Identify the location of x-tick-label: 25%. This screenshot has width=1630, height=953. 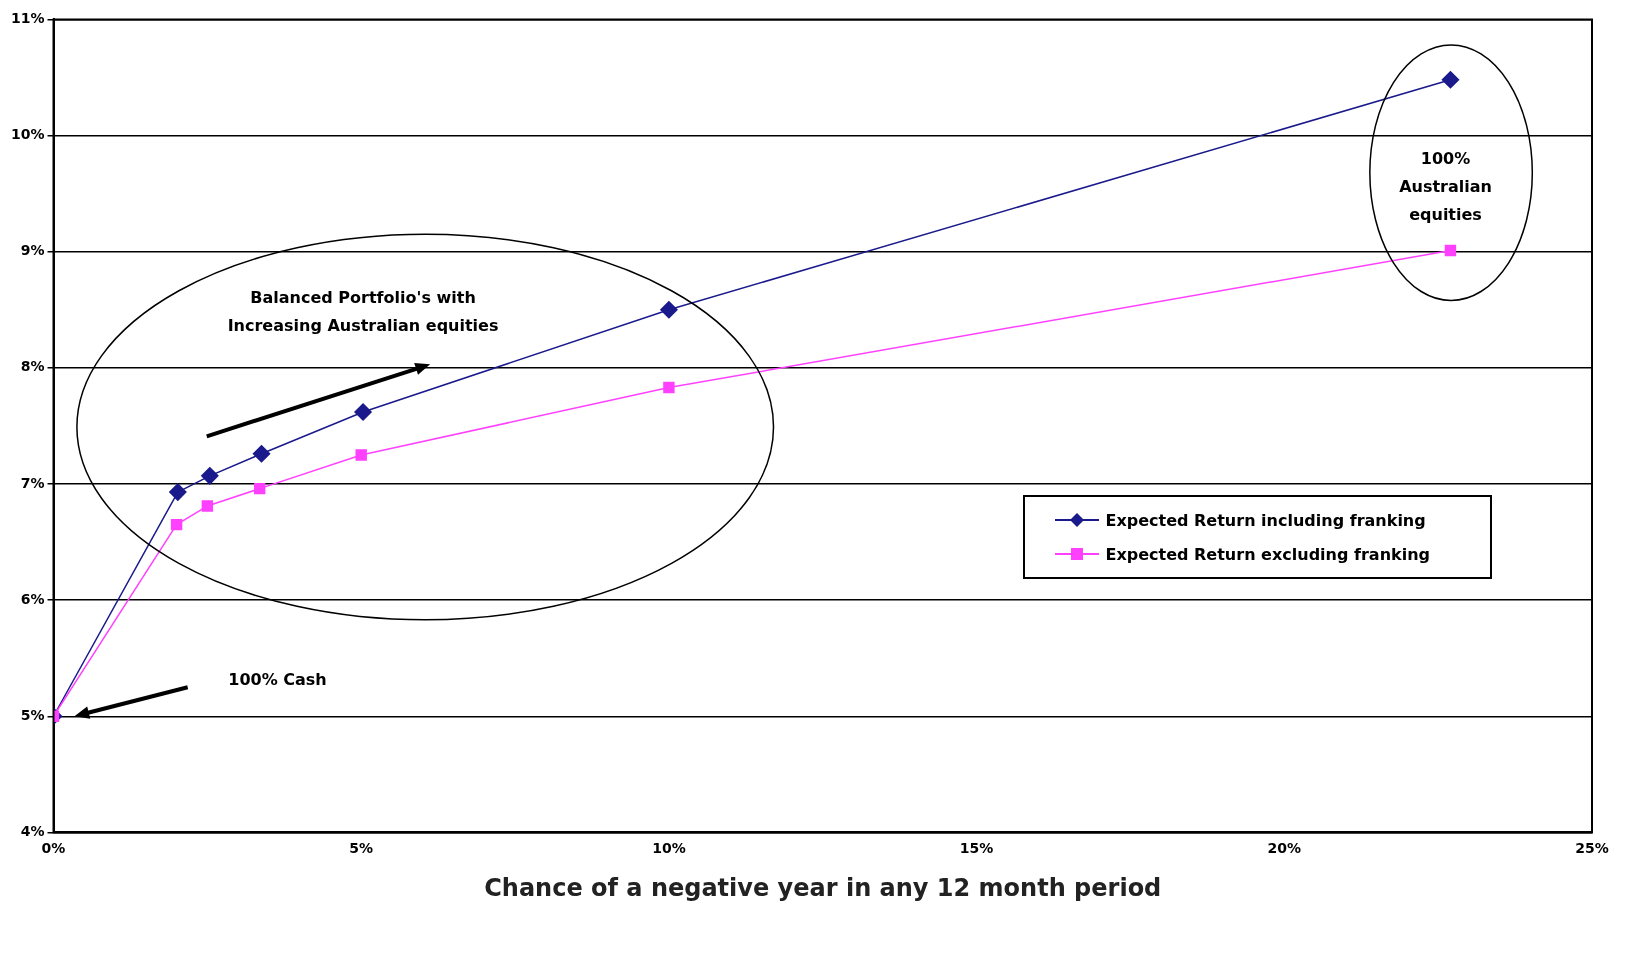
(1592, 848).